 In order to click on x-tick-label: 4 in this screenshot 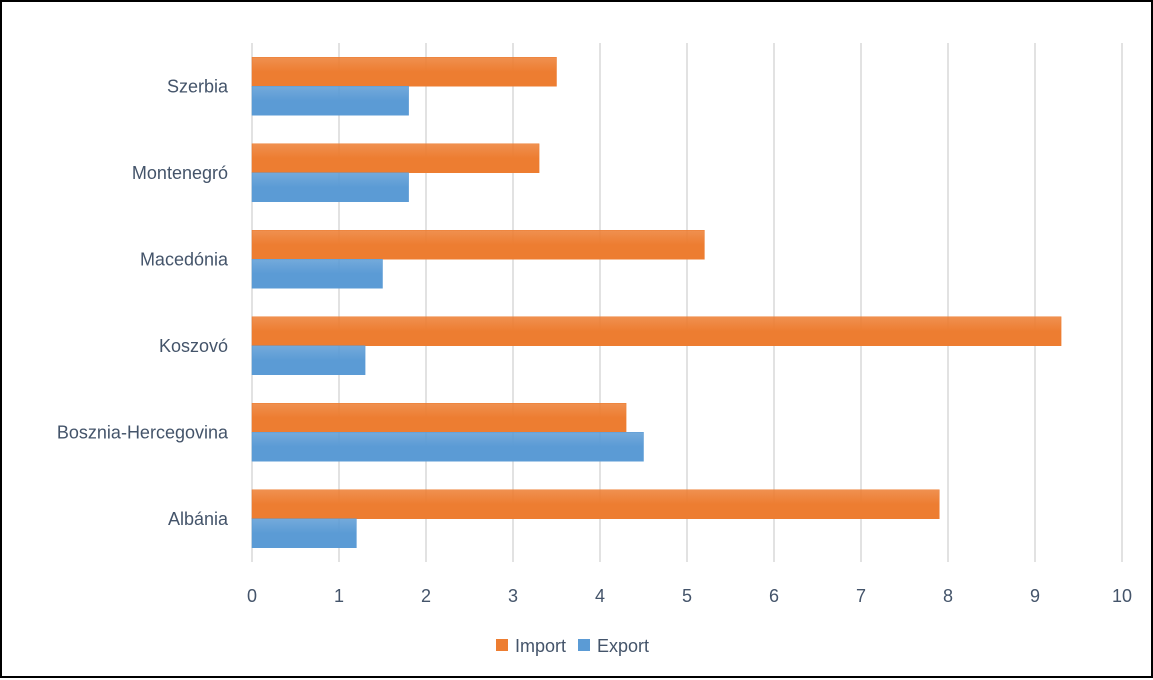, I will do `click(600, 596)`.